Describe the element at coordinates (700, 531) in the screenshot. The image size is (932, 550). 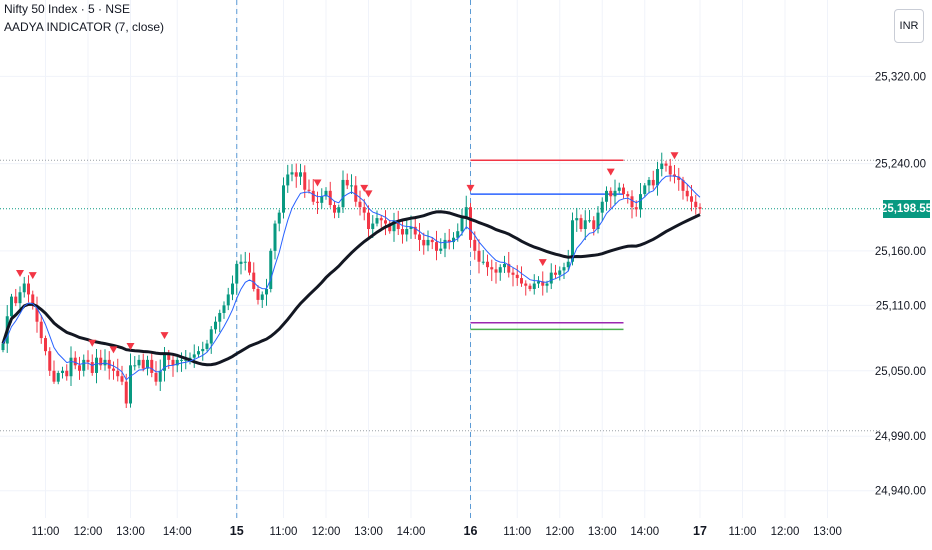
I see `x-tick-label: 17` at that location.